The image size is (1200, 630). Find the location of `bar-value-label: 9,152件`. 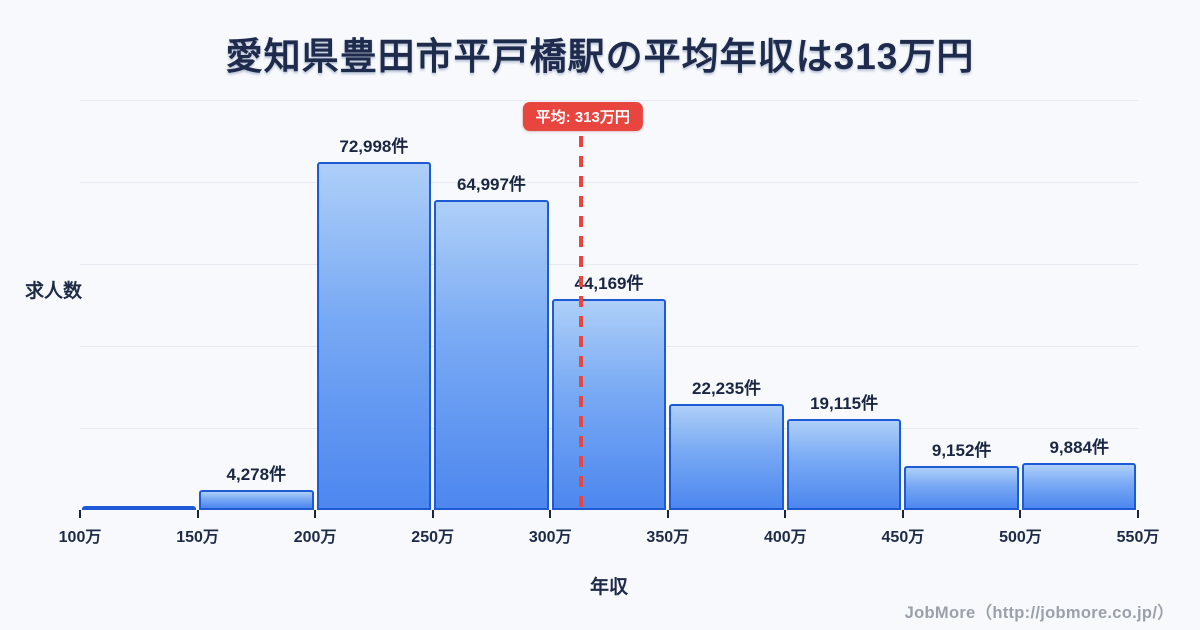

bar-value-label: 9,152件 is located at coordinates (961, 450).